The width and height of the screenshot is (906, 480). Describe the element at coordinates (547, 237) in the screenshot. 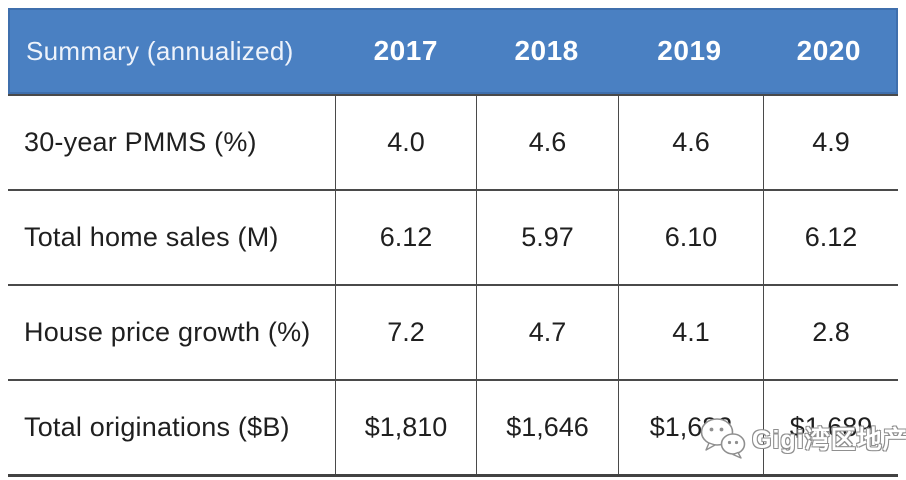

I see `cell-value: 5.97` at that location.